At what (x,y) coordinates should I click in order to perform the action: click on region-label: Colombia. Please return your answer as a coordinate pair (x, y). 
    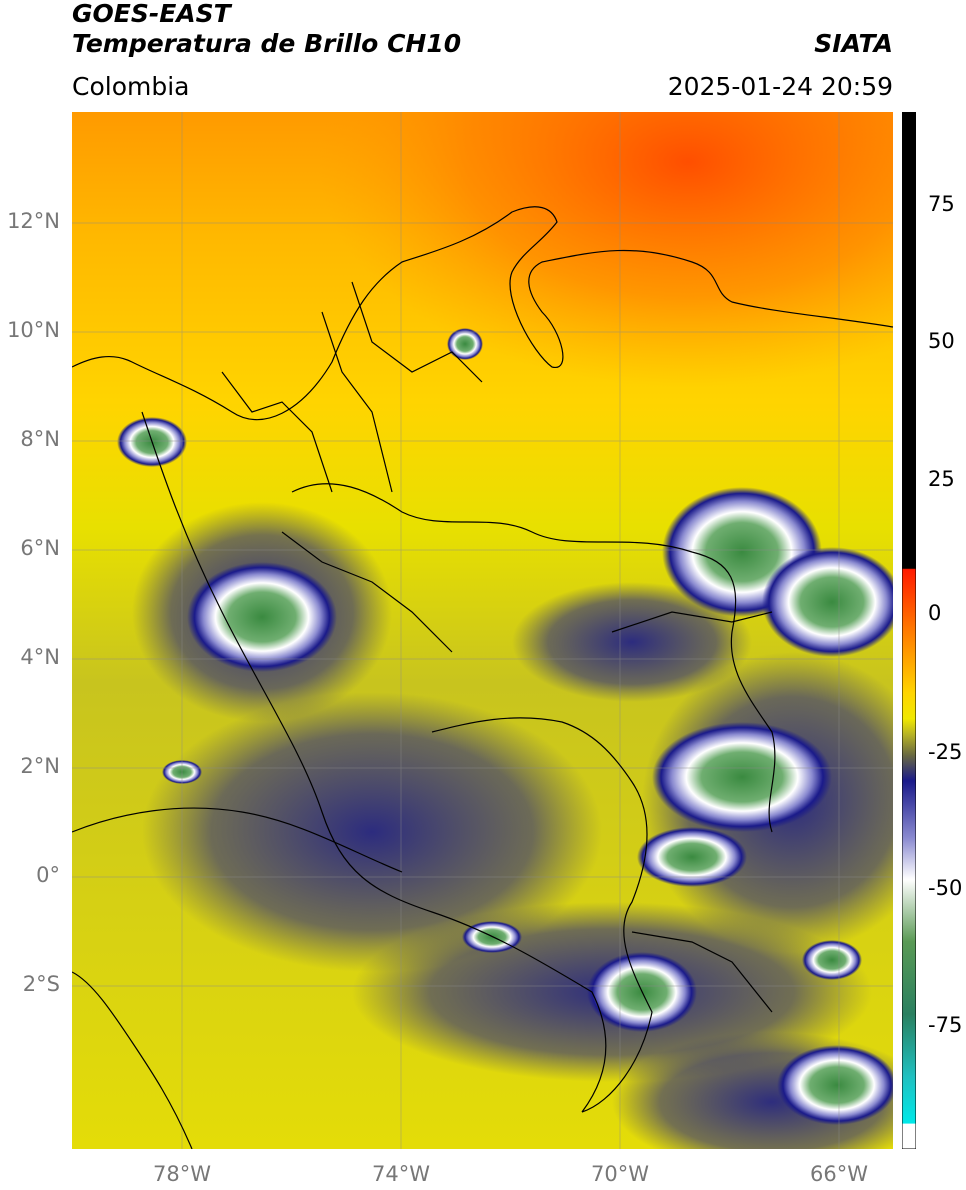
    Looking at the image, I should click on (131, 86).